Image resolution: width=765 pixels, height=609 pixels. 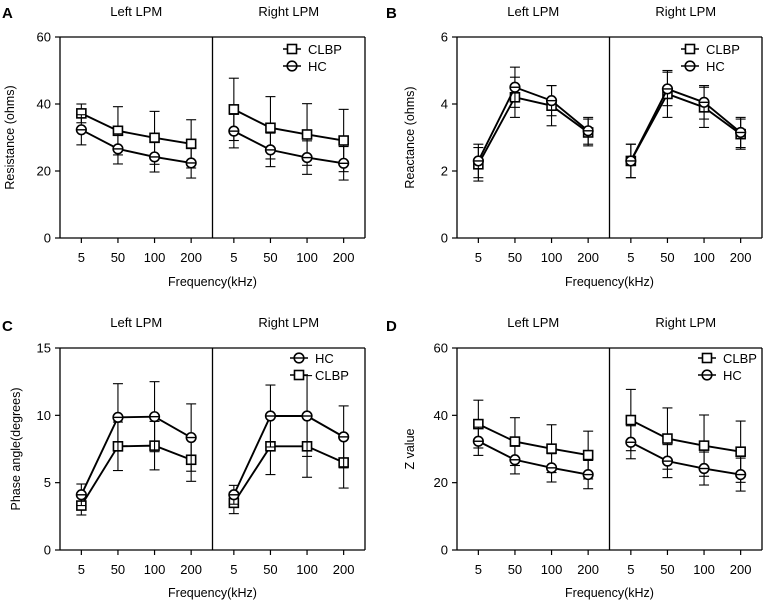 I want to click on region-title: Right LPM, so click(x=288, y=11).